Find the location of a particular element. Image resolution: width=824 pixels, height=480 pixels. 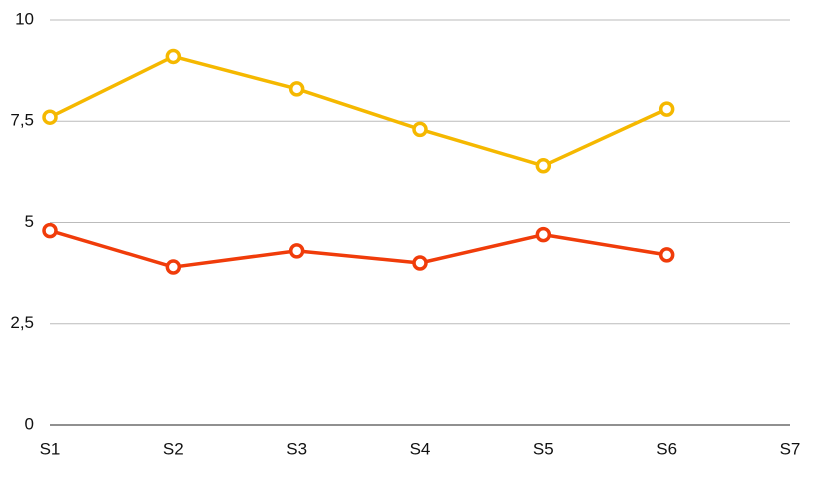

x-tick-label: S6 is located at coordinates (666, 448).